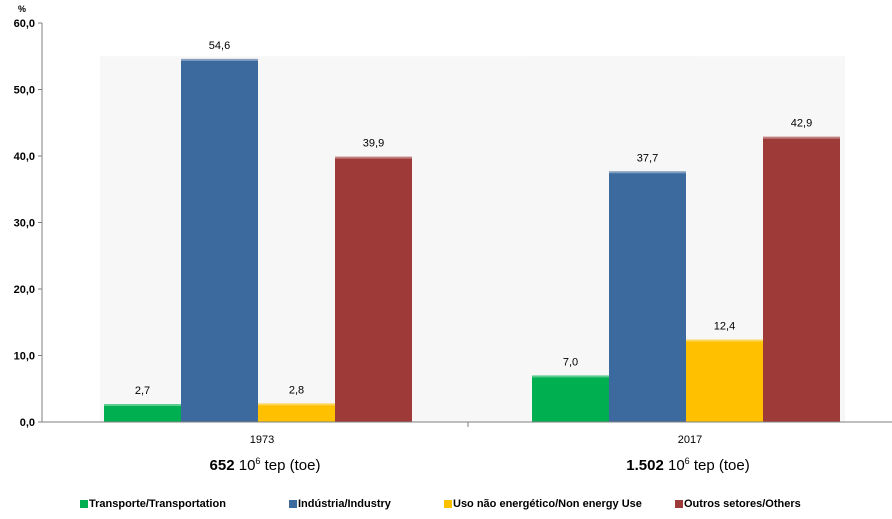 Image resolution: width=892 pixels, height=519 pixels. I want to click on bar-transport-1973, so click(142, 413).